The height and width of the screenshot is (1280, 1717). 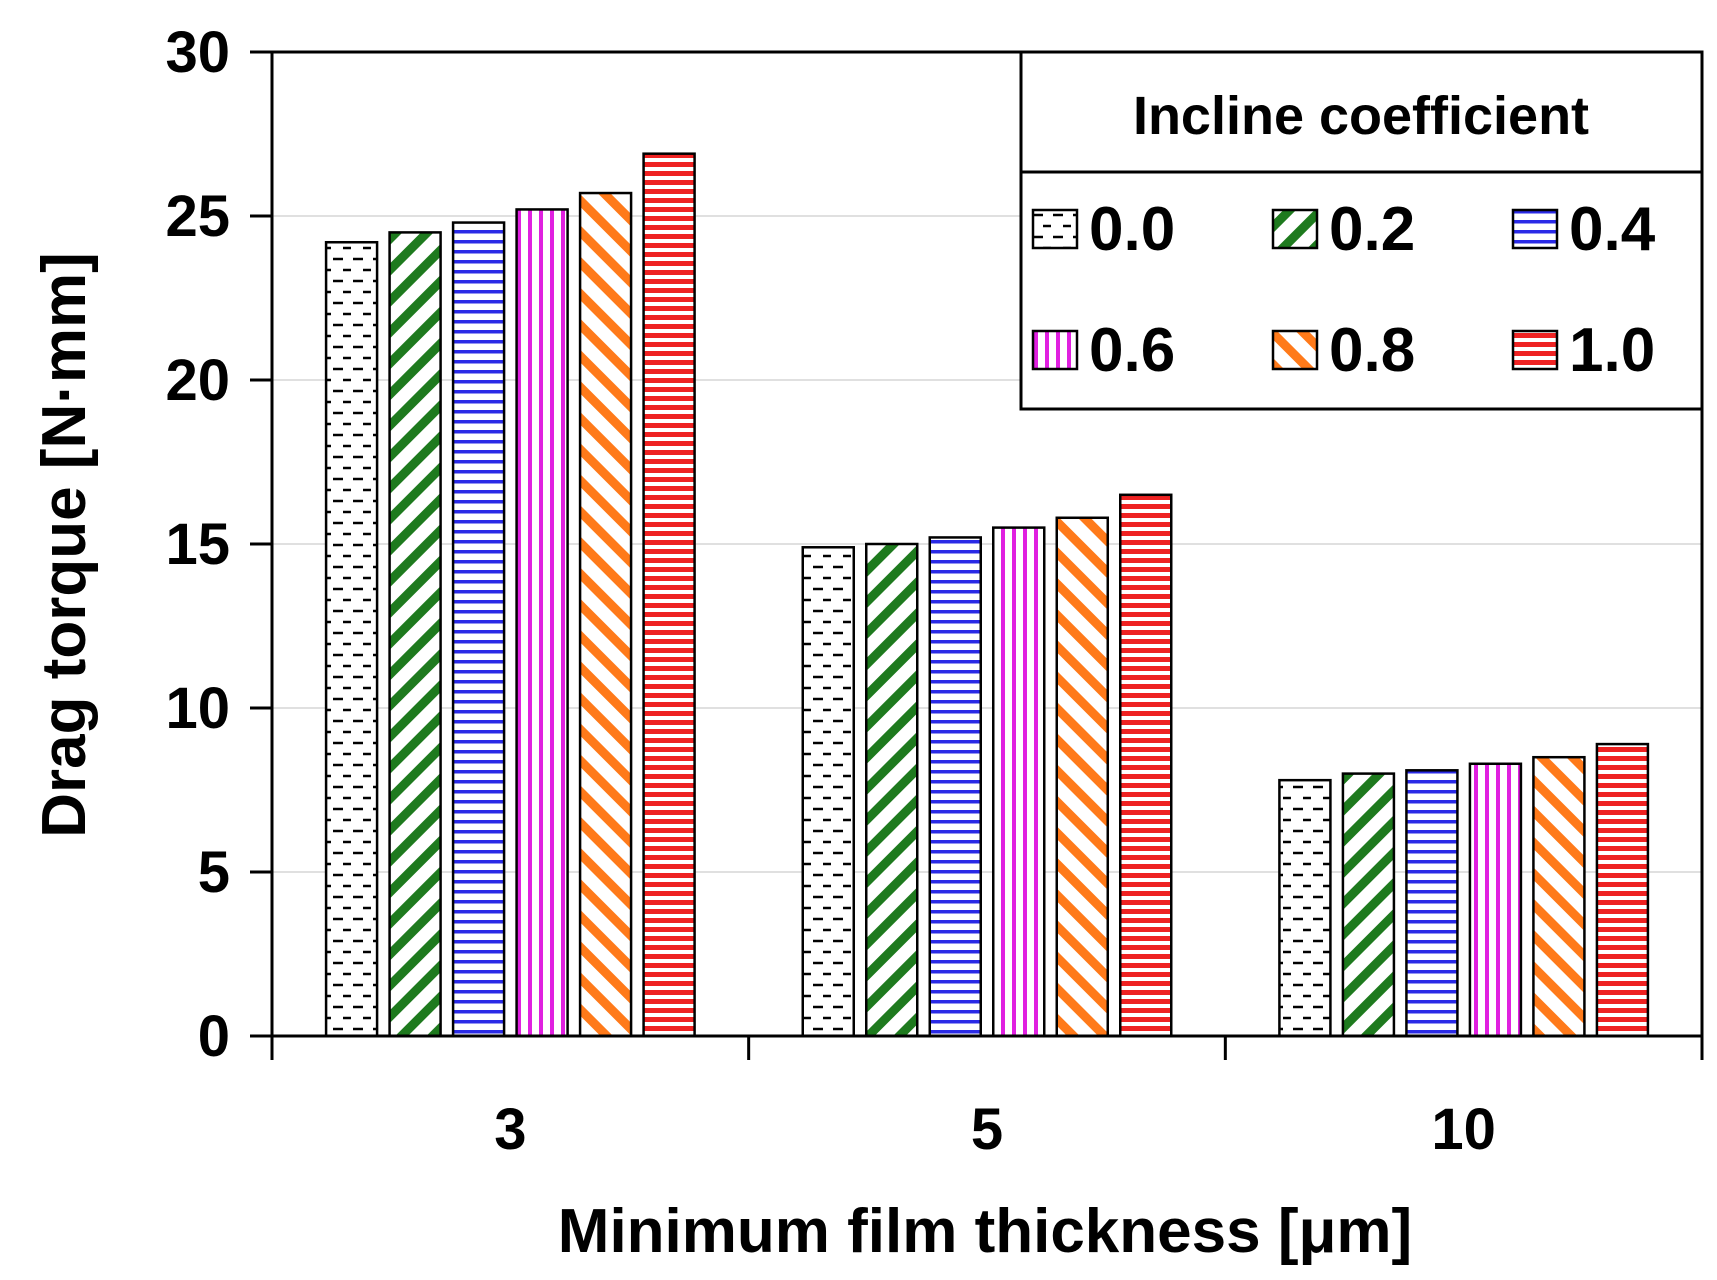 I want to click on legend-swatch-0.8, so click(x=1295, y=350).